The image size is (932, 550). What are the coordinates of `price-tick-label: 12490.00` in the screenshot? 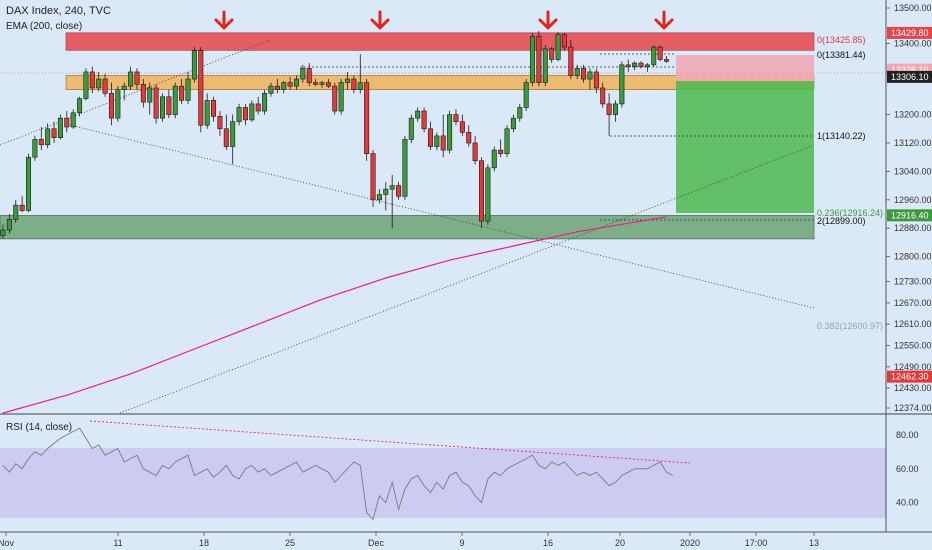 It's located at (913, 367).